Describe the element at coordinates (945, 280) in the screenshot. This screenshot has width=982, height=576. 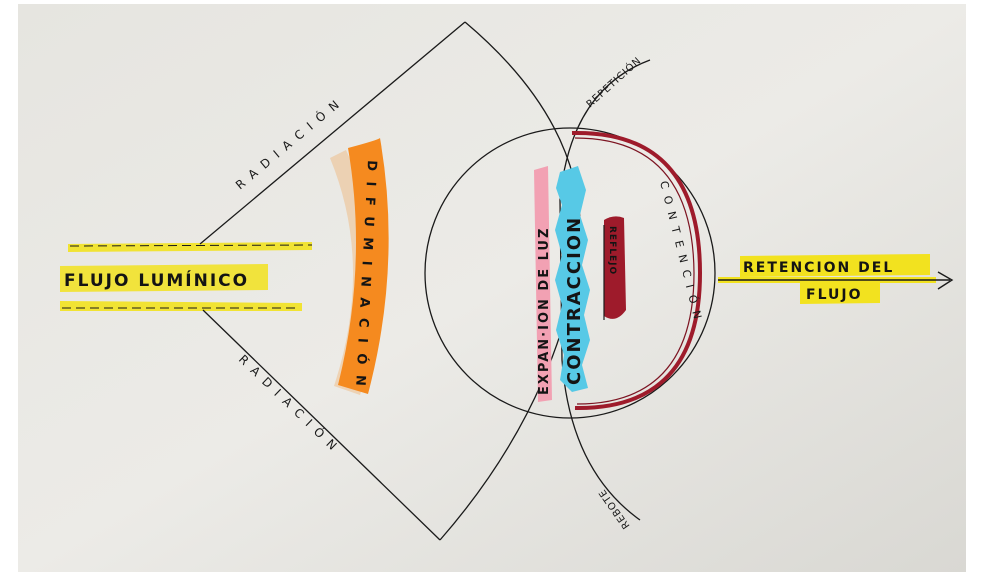
I see `arrow-head-icon` at that location.